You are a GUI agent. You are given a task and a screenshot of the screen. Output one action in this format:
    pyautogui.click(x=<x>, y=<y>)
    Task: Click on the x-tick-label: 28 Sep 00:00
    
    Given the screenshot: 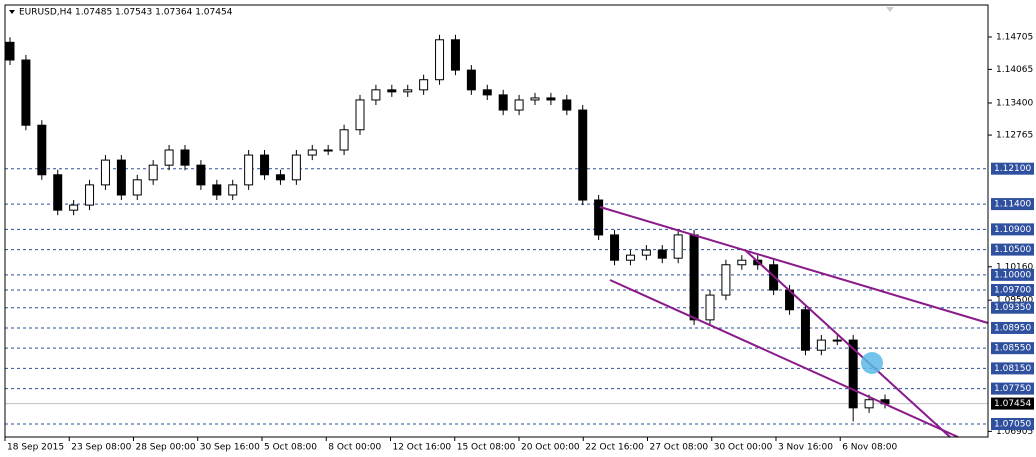 What is the action you would take?
    pyautogui.click(x=165, y=448)
    